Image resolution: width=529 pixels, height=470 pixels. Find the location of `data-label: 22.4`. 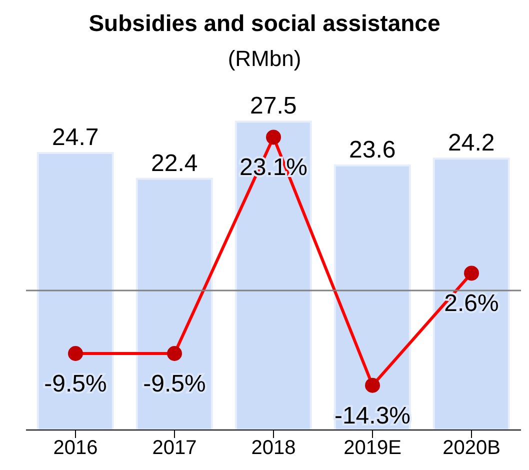

data-label: 22.4 is located at coordinates (174, 163).